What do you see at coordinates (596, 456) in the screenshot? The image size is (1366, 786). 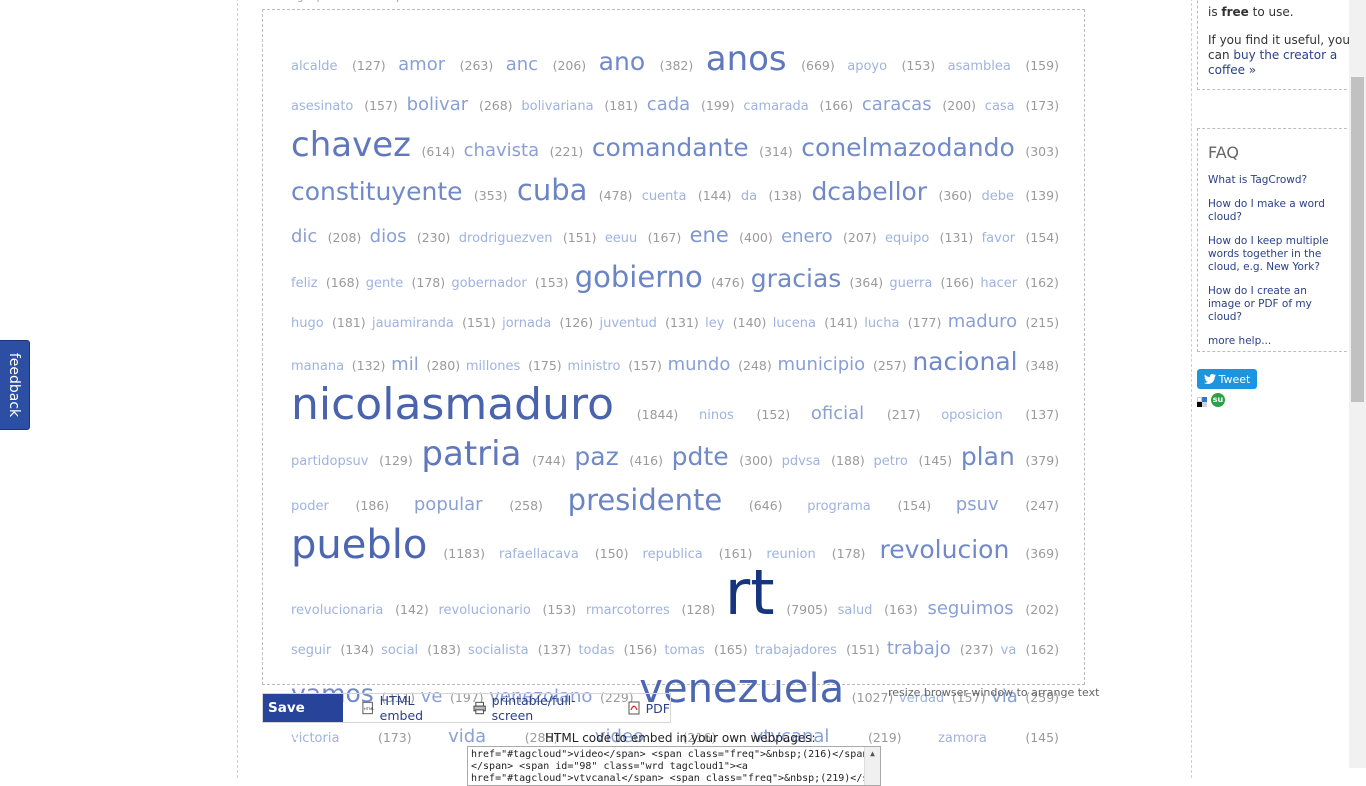 I see `cloud-word-link: paz` at bounding box center [596, 456].